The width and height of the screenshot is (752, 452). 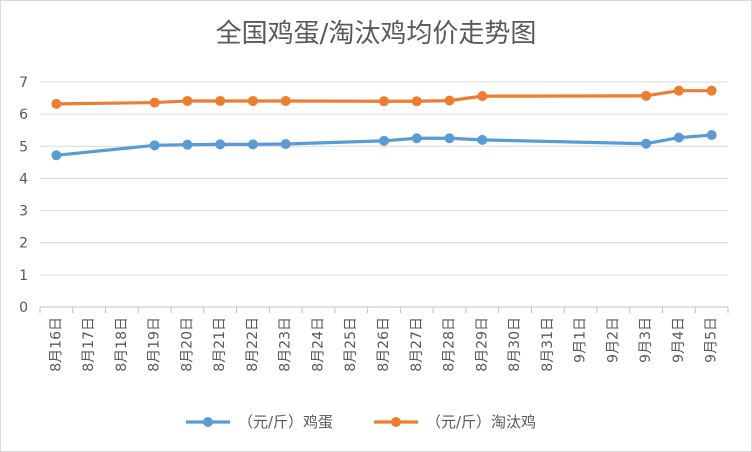 What do you see at coordinates (417, 344) in the screenshot?
I see `x-tick-label: 8月27日` at bounding box center [417, 344].